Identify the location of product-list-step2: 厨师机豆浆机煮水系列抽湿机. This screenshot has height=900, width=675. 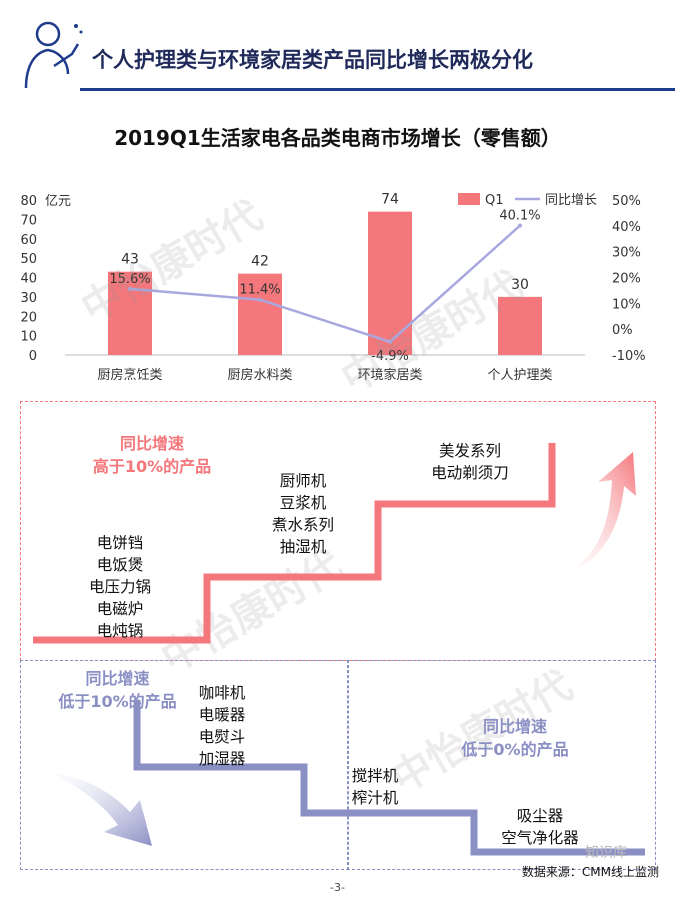
(303, 514).